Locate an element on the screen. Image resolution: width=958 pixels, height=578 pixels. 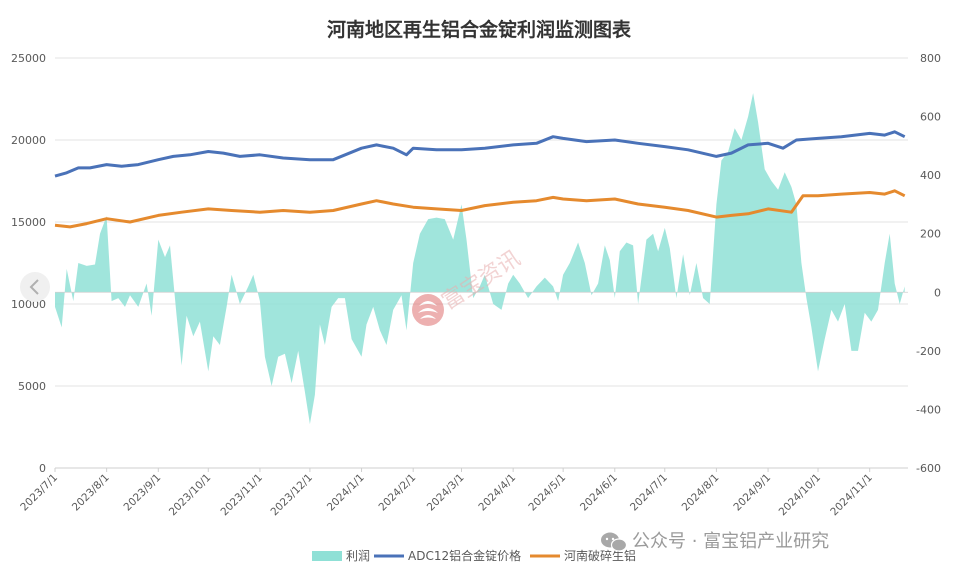
legend: 利润 ADC12铝合金锭价格 河南破碎生铝 is located at coordinates (474, 555).